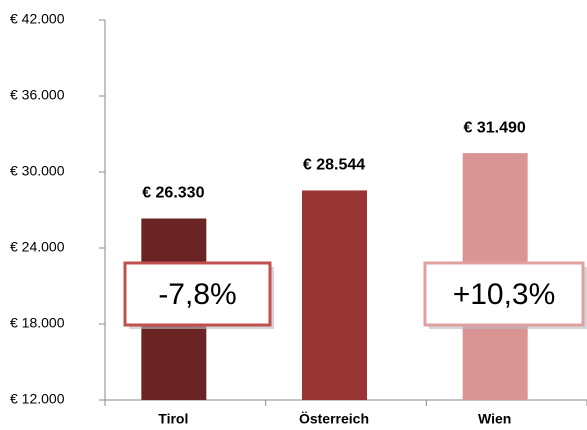  Describe the element at coordinates (37, 399) in the screenshot. I see `y-tick-label: € 12.000` at that location.